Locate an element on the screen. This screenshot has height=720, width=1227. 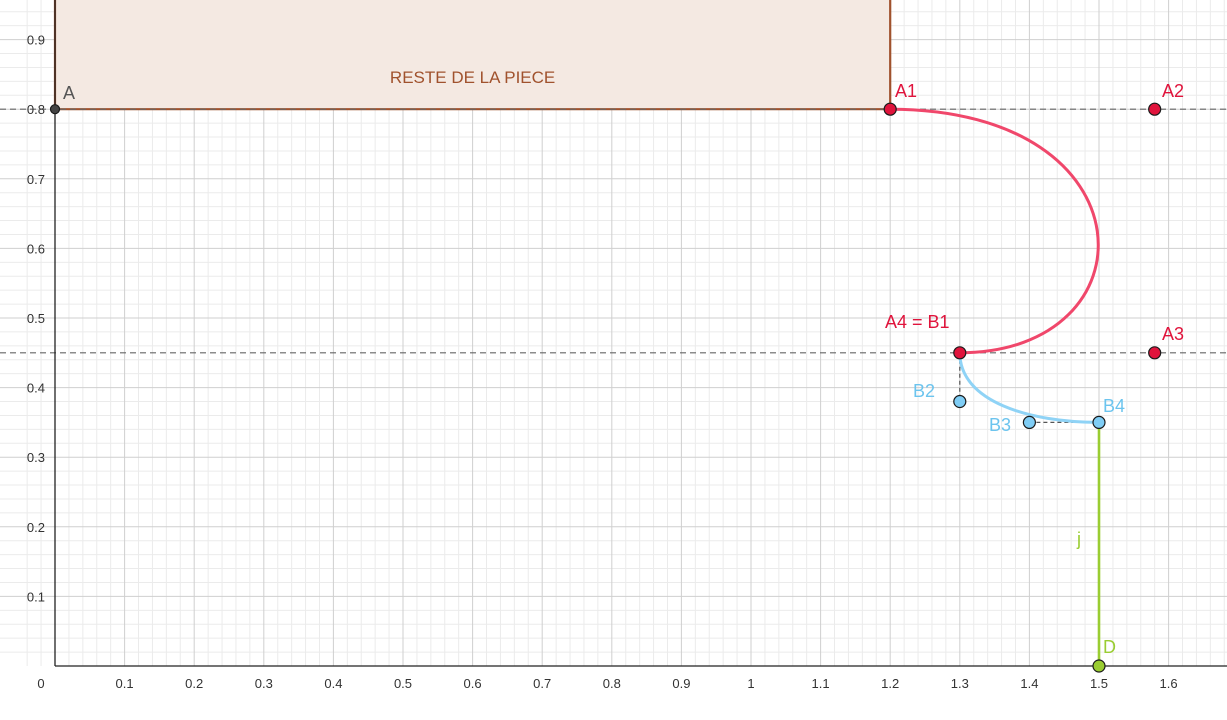
y-tick-label: 0.3 is located at coordinates (36, 457).